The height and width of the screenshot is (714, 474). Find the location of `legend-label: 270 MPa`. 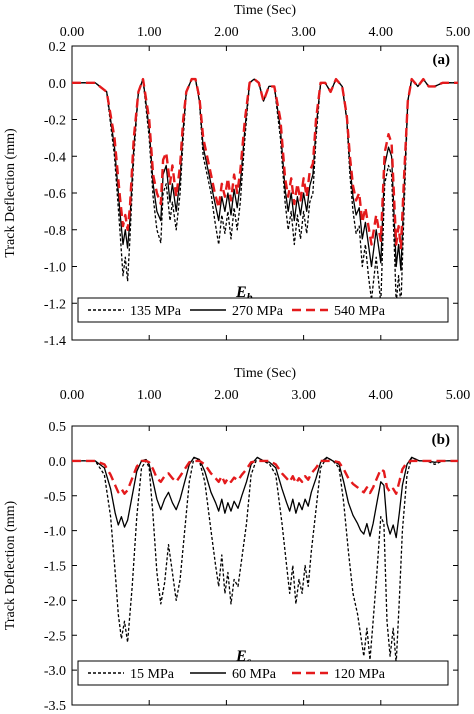

legend-label: 270 MPa is located at coordinates (258, 311).